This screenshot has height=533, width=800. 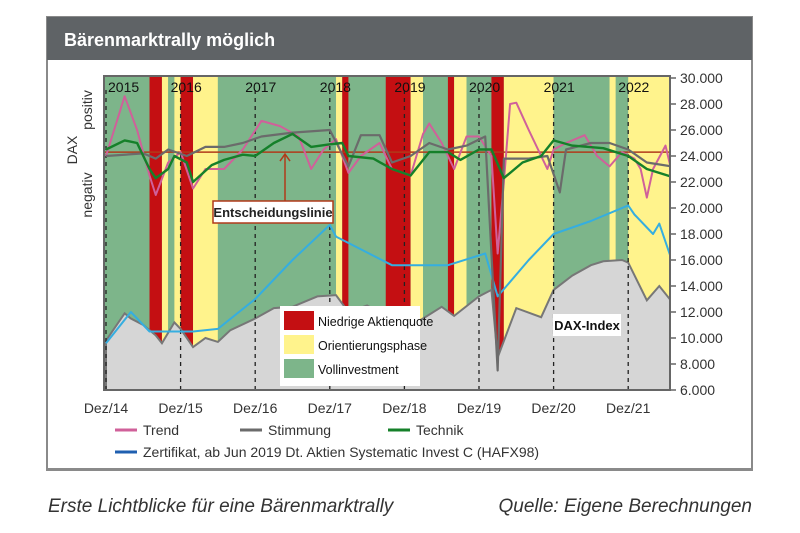 What do you see at coordinates (440, 430) in the screenshot?
I see `legend-label-technik: Technik` at bounding box center [440, 430].